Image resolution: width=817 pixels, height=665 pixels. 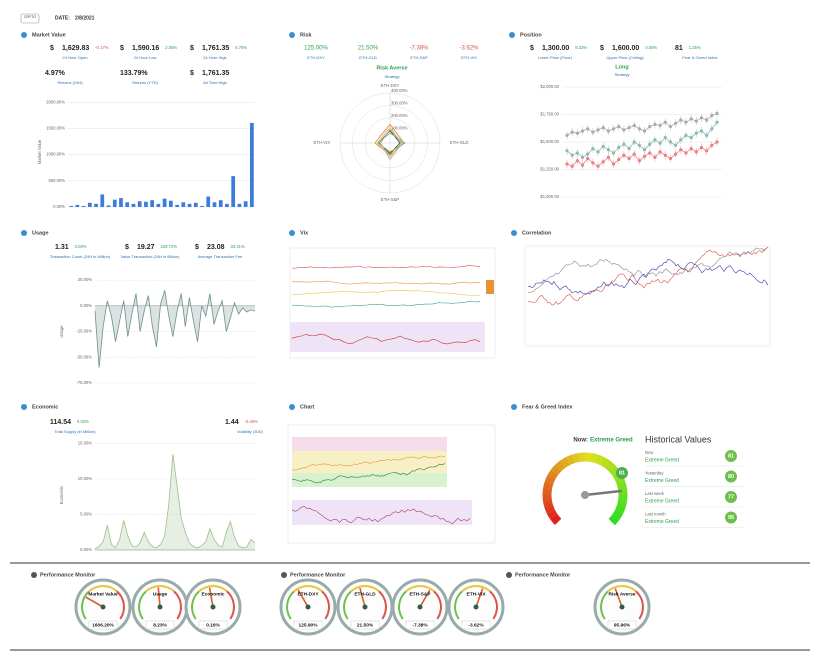 I want to click on y-tick-label: 1000.00%, so click(x=55, y=154).